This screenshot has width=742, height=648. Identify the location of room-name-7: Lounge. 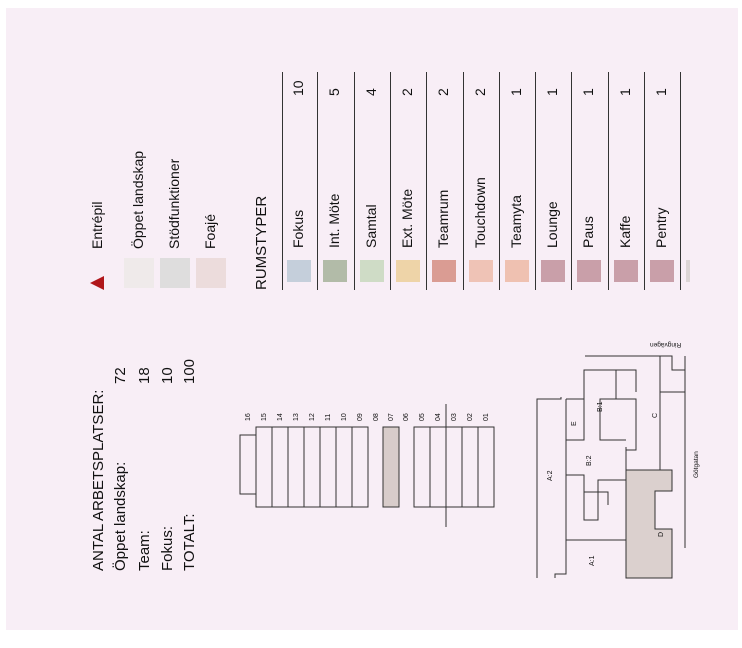
(552, 224).